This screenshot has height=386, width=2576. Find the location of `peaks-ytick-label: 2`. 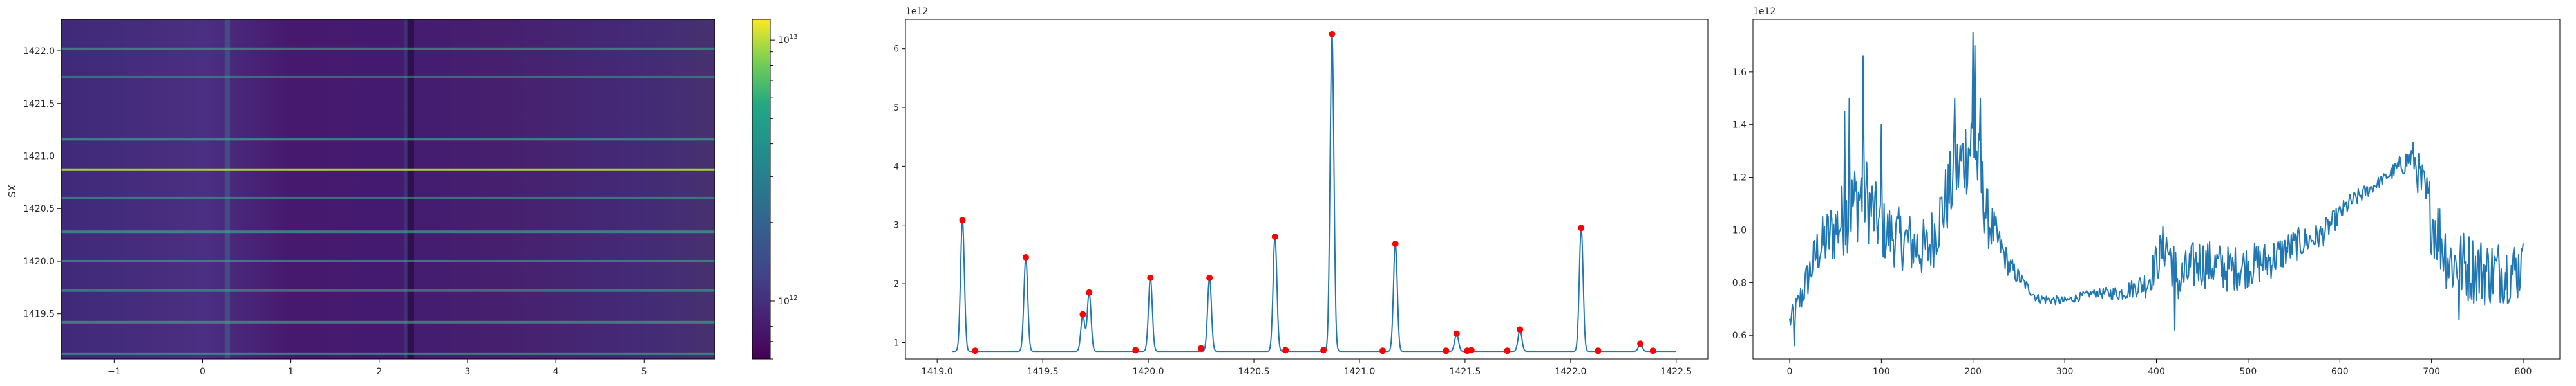

peaks-ytick-label: 2 is located at coordinates (896, 284).